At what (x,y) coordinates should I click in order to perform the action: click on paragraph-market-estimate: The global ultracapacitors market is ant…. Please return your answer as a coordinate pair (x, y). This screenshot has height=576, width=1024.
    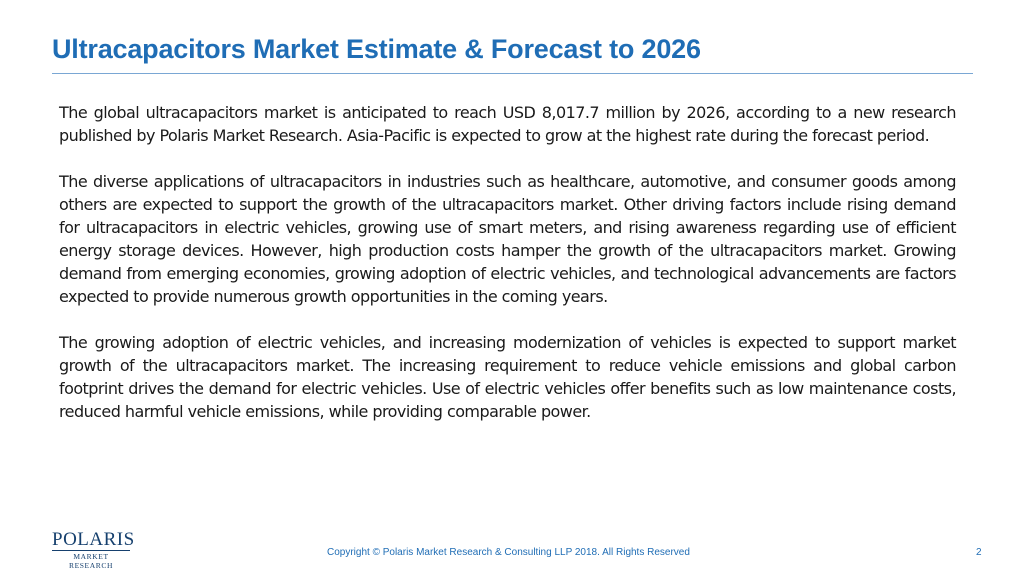
    Looking at the image, I should click on (508, 124).